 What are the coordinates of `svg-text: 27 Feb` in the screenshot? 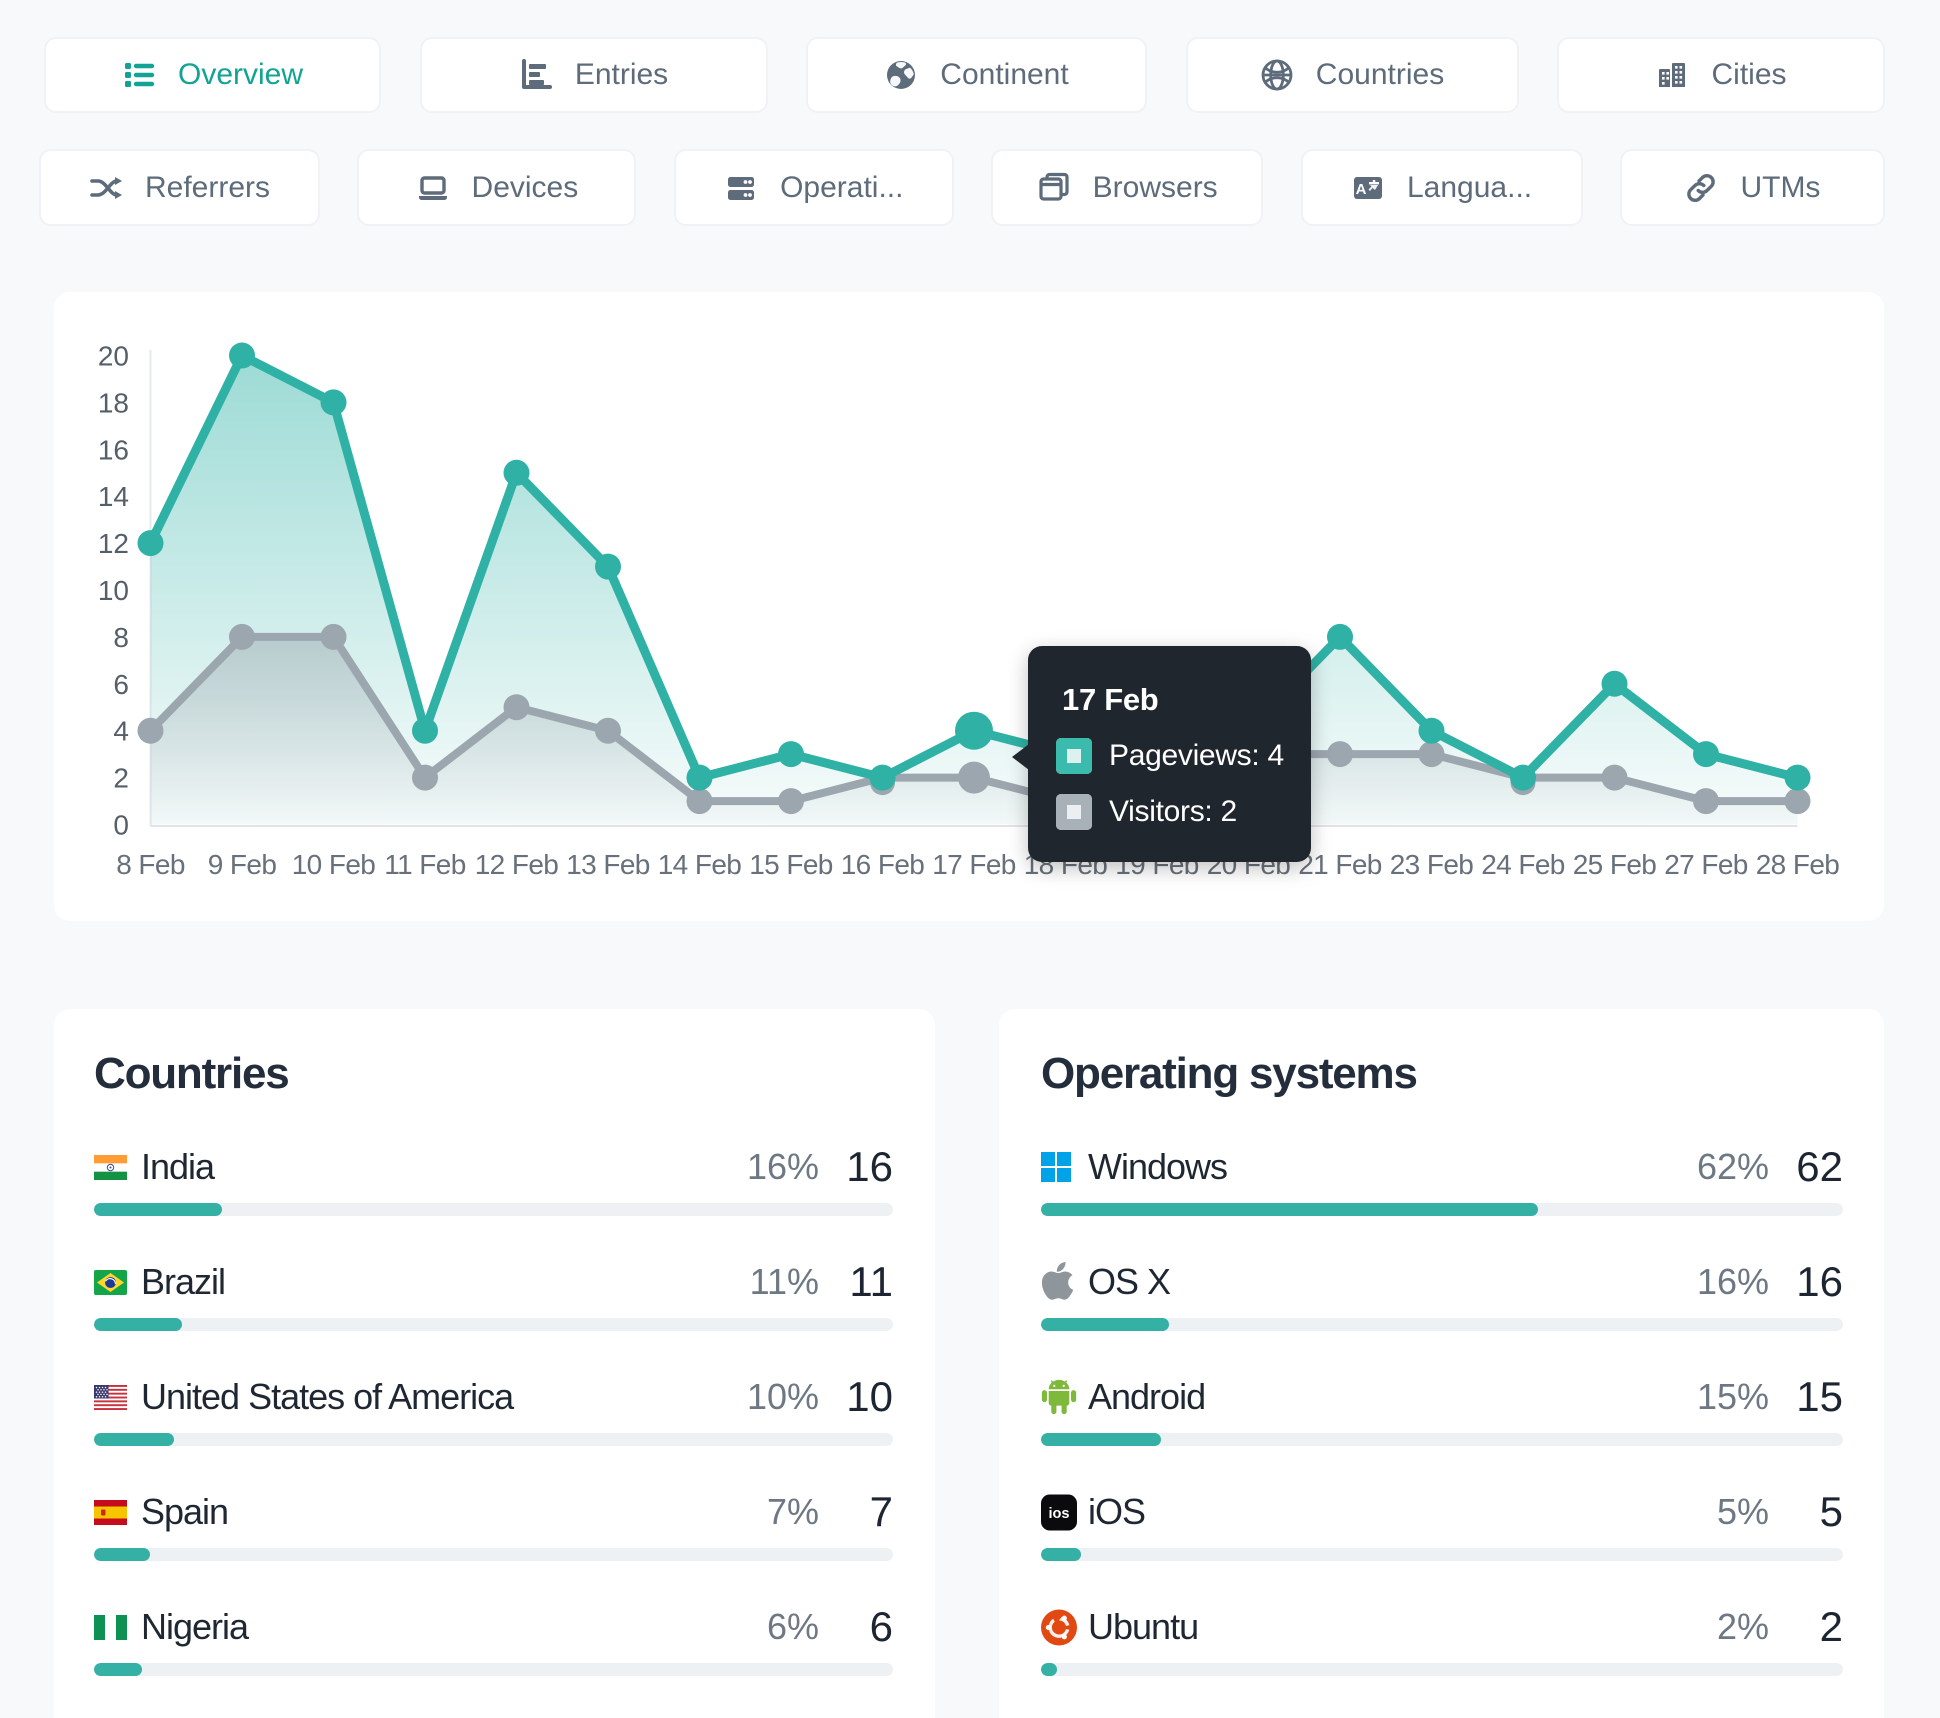 It's located at (1706, 864).